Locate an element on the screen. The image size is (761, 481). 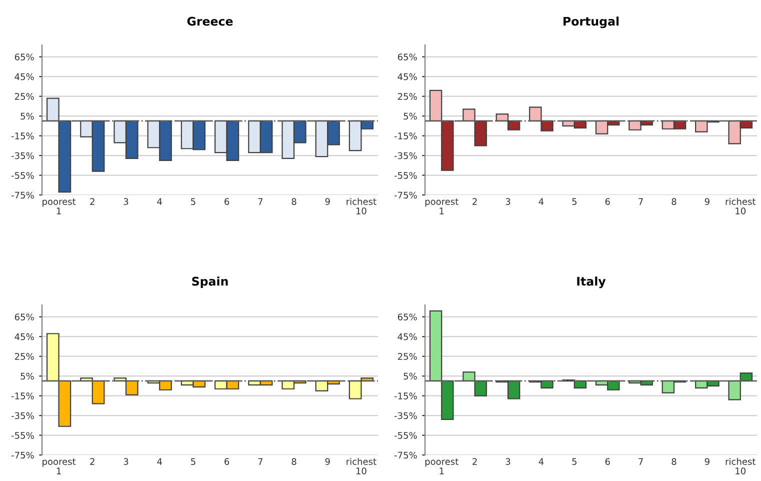
chart-title: Spain is located at coordinates (210, 282).